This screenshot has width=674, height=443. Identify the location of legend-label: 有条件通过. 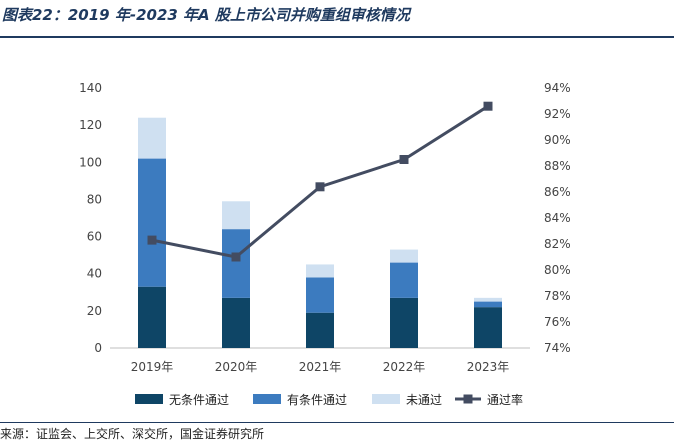
(317, 400).